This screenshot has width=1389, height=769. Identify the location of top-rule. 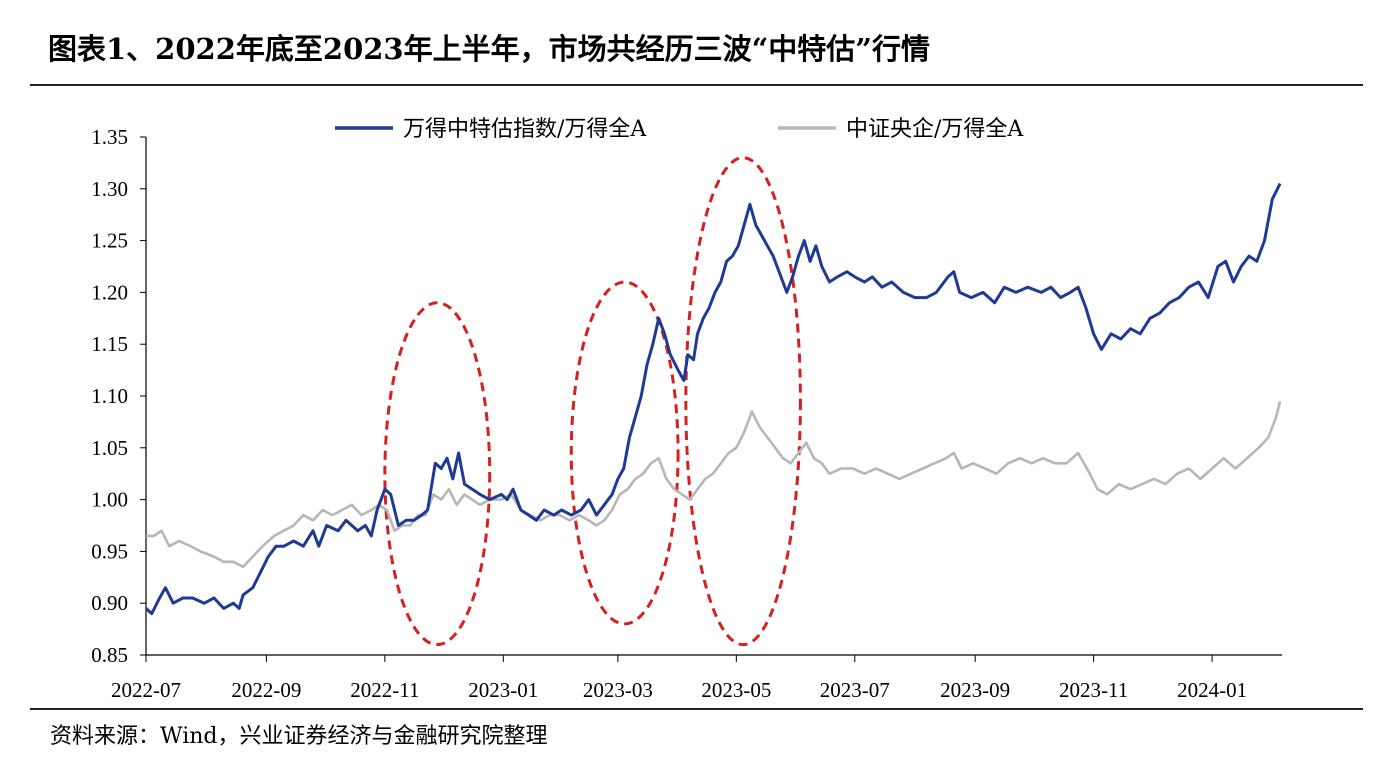
(696, 85).